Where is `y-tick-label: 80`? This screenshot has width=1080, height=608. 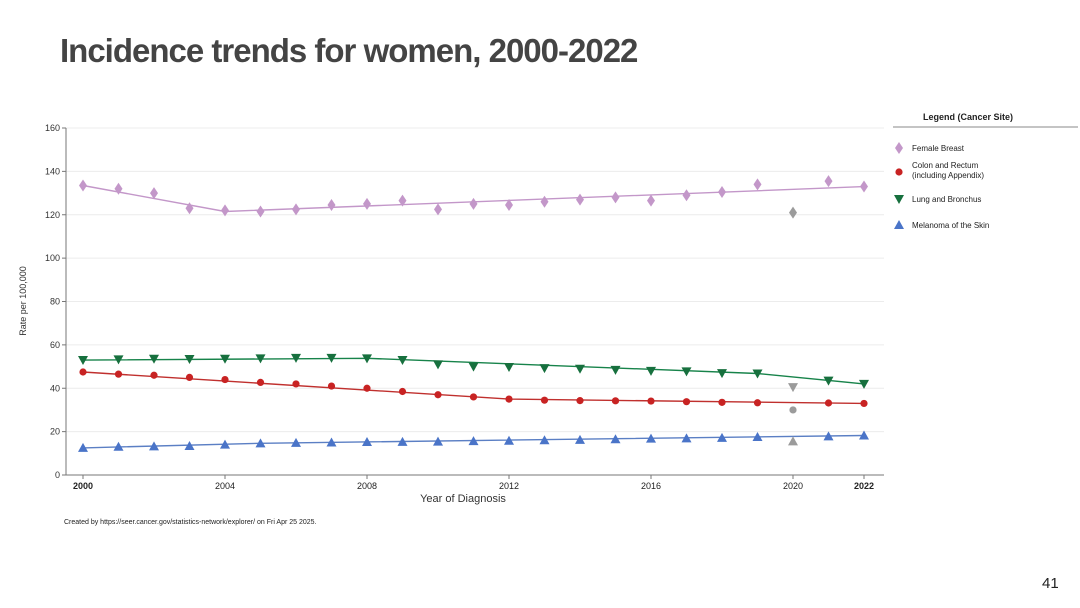
y-tick-label: 80 is located at coordinates (55, 302).